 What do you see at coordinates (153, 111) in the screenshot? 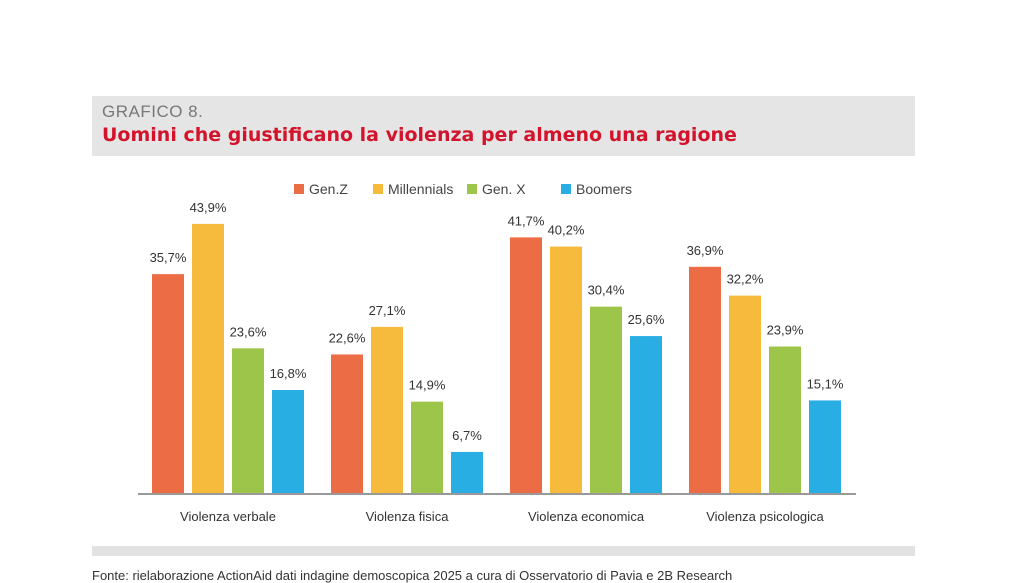
I see `chart-kicker: GRAFICO 8.` at bounding box center [153, 111].